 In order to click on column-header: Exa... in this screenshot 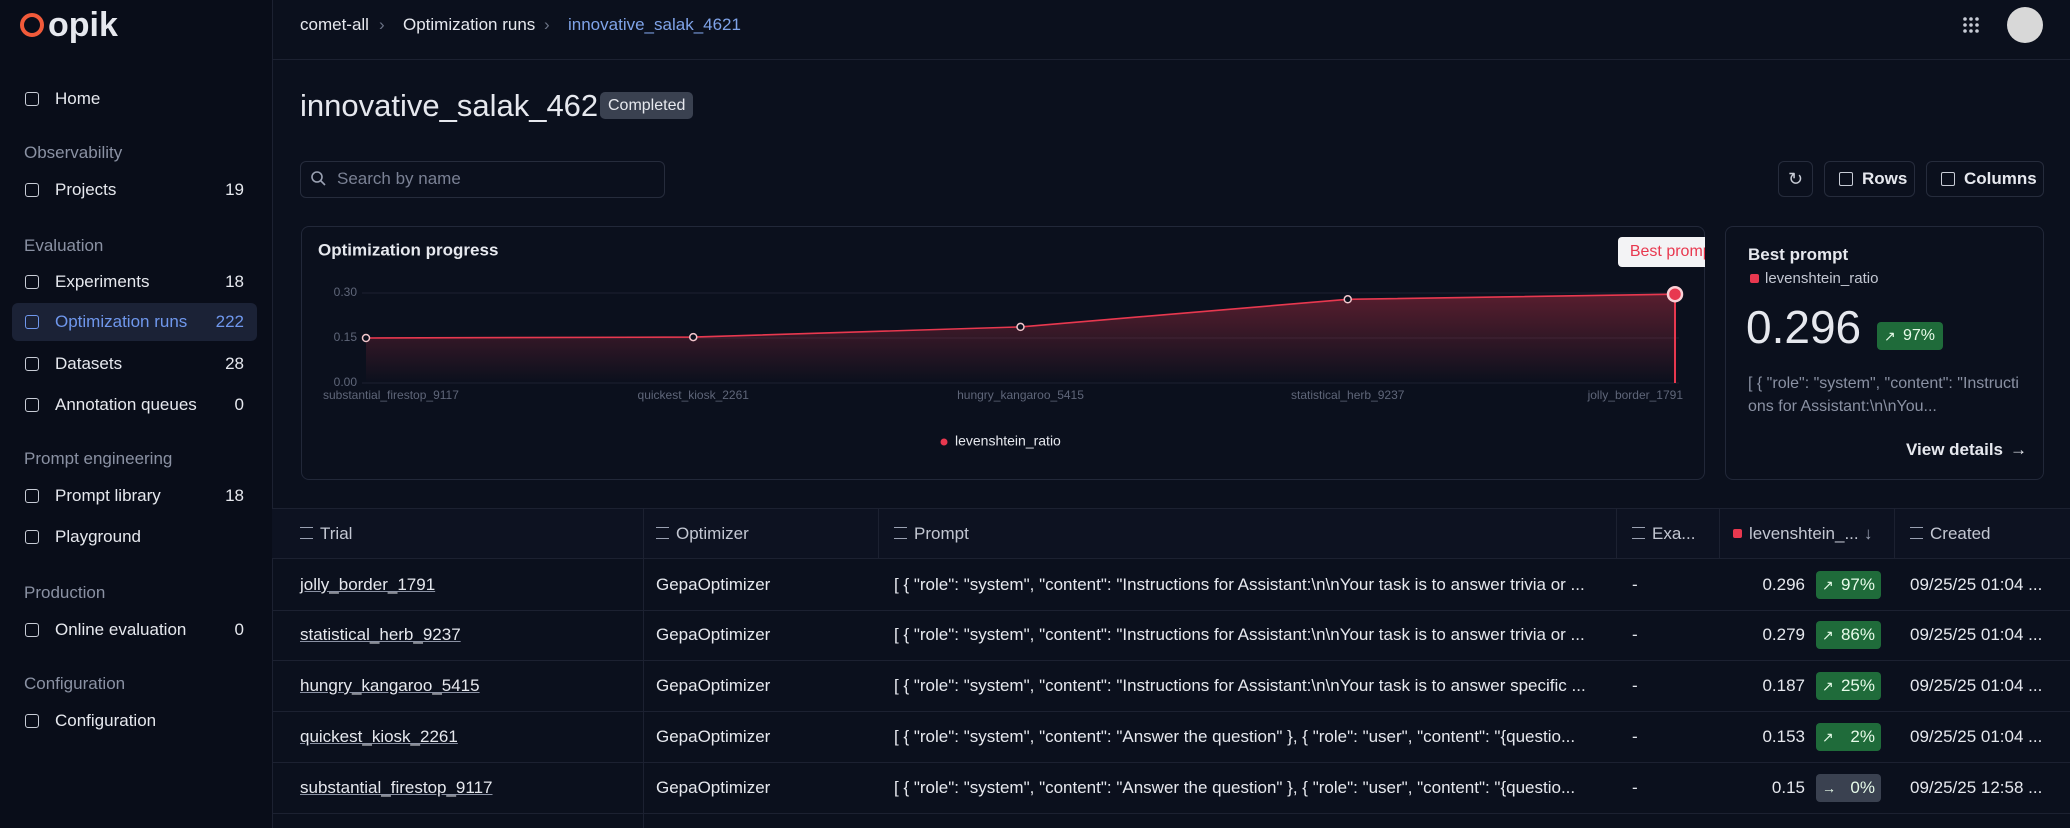, I will do `click(1674, 533)`.